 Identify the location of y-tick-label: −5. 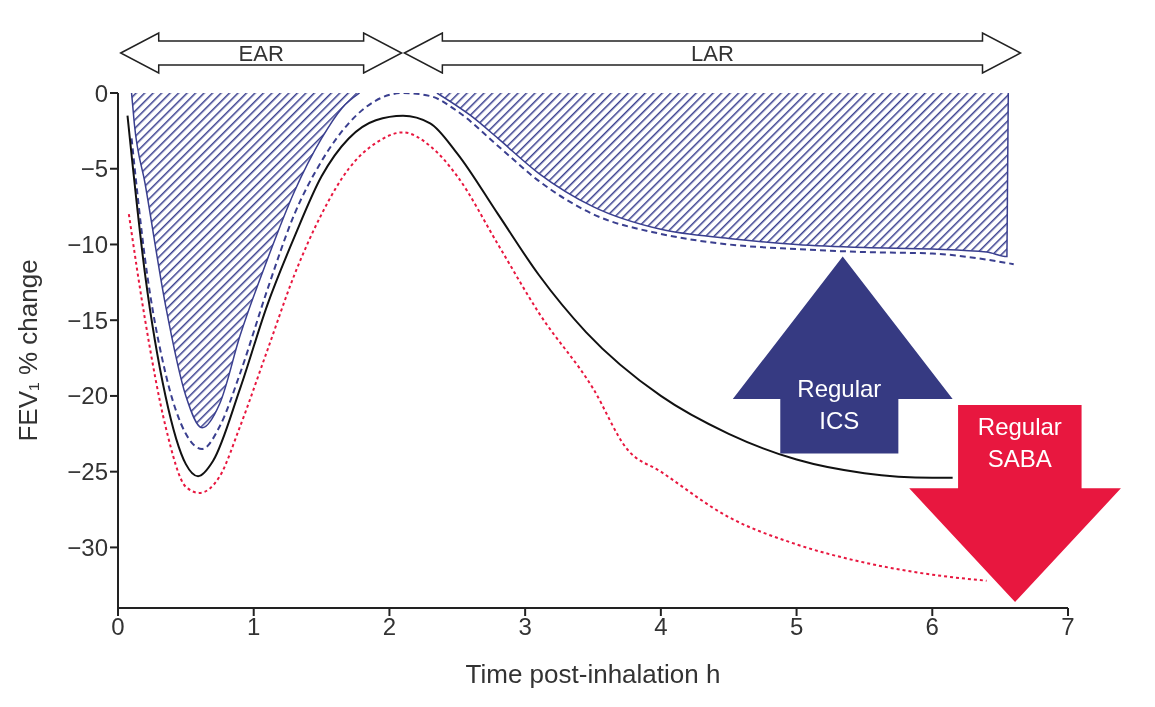
(94, 169).